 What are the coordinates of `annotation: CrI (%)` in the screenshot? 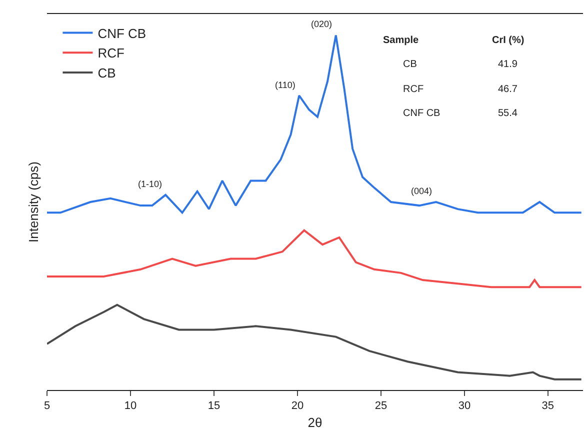 It's located at (508, 40).